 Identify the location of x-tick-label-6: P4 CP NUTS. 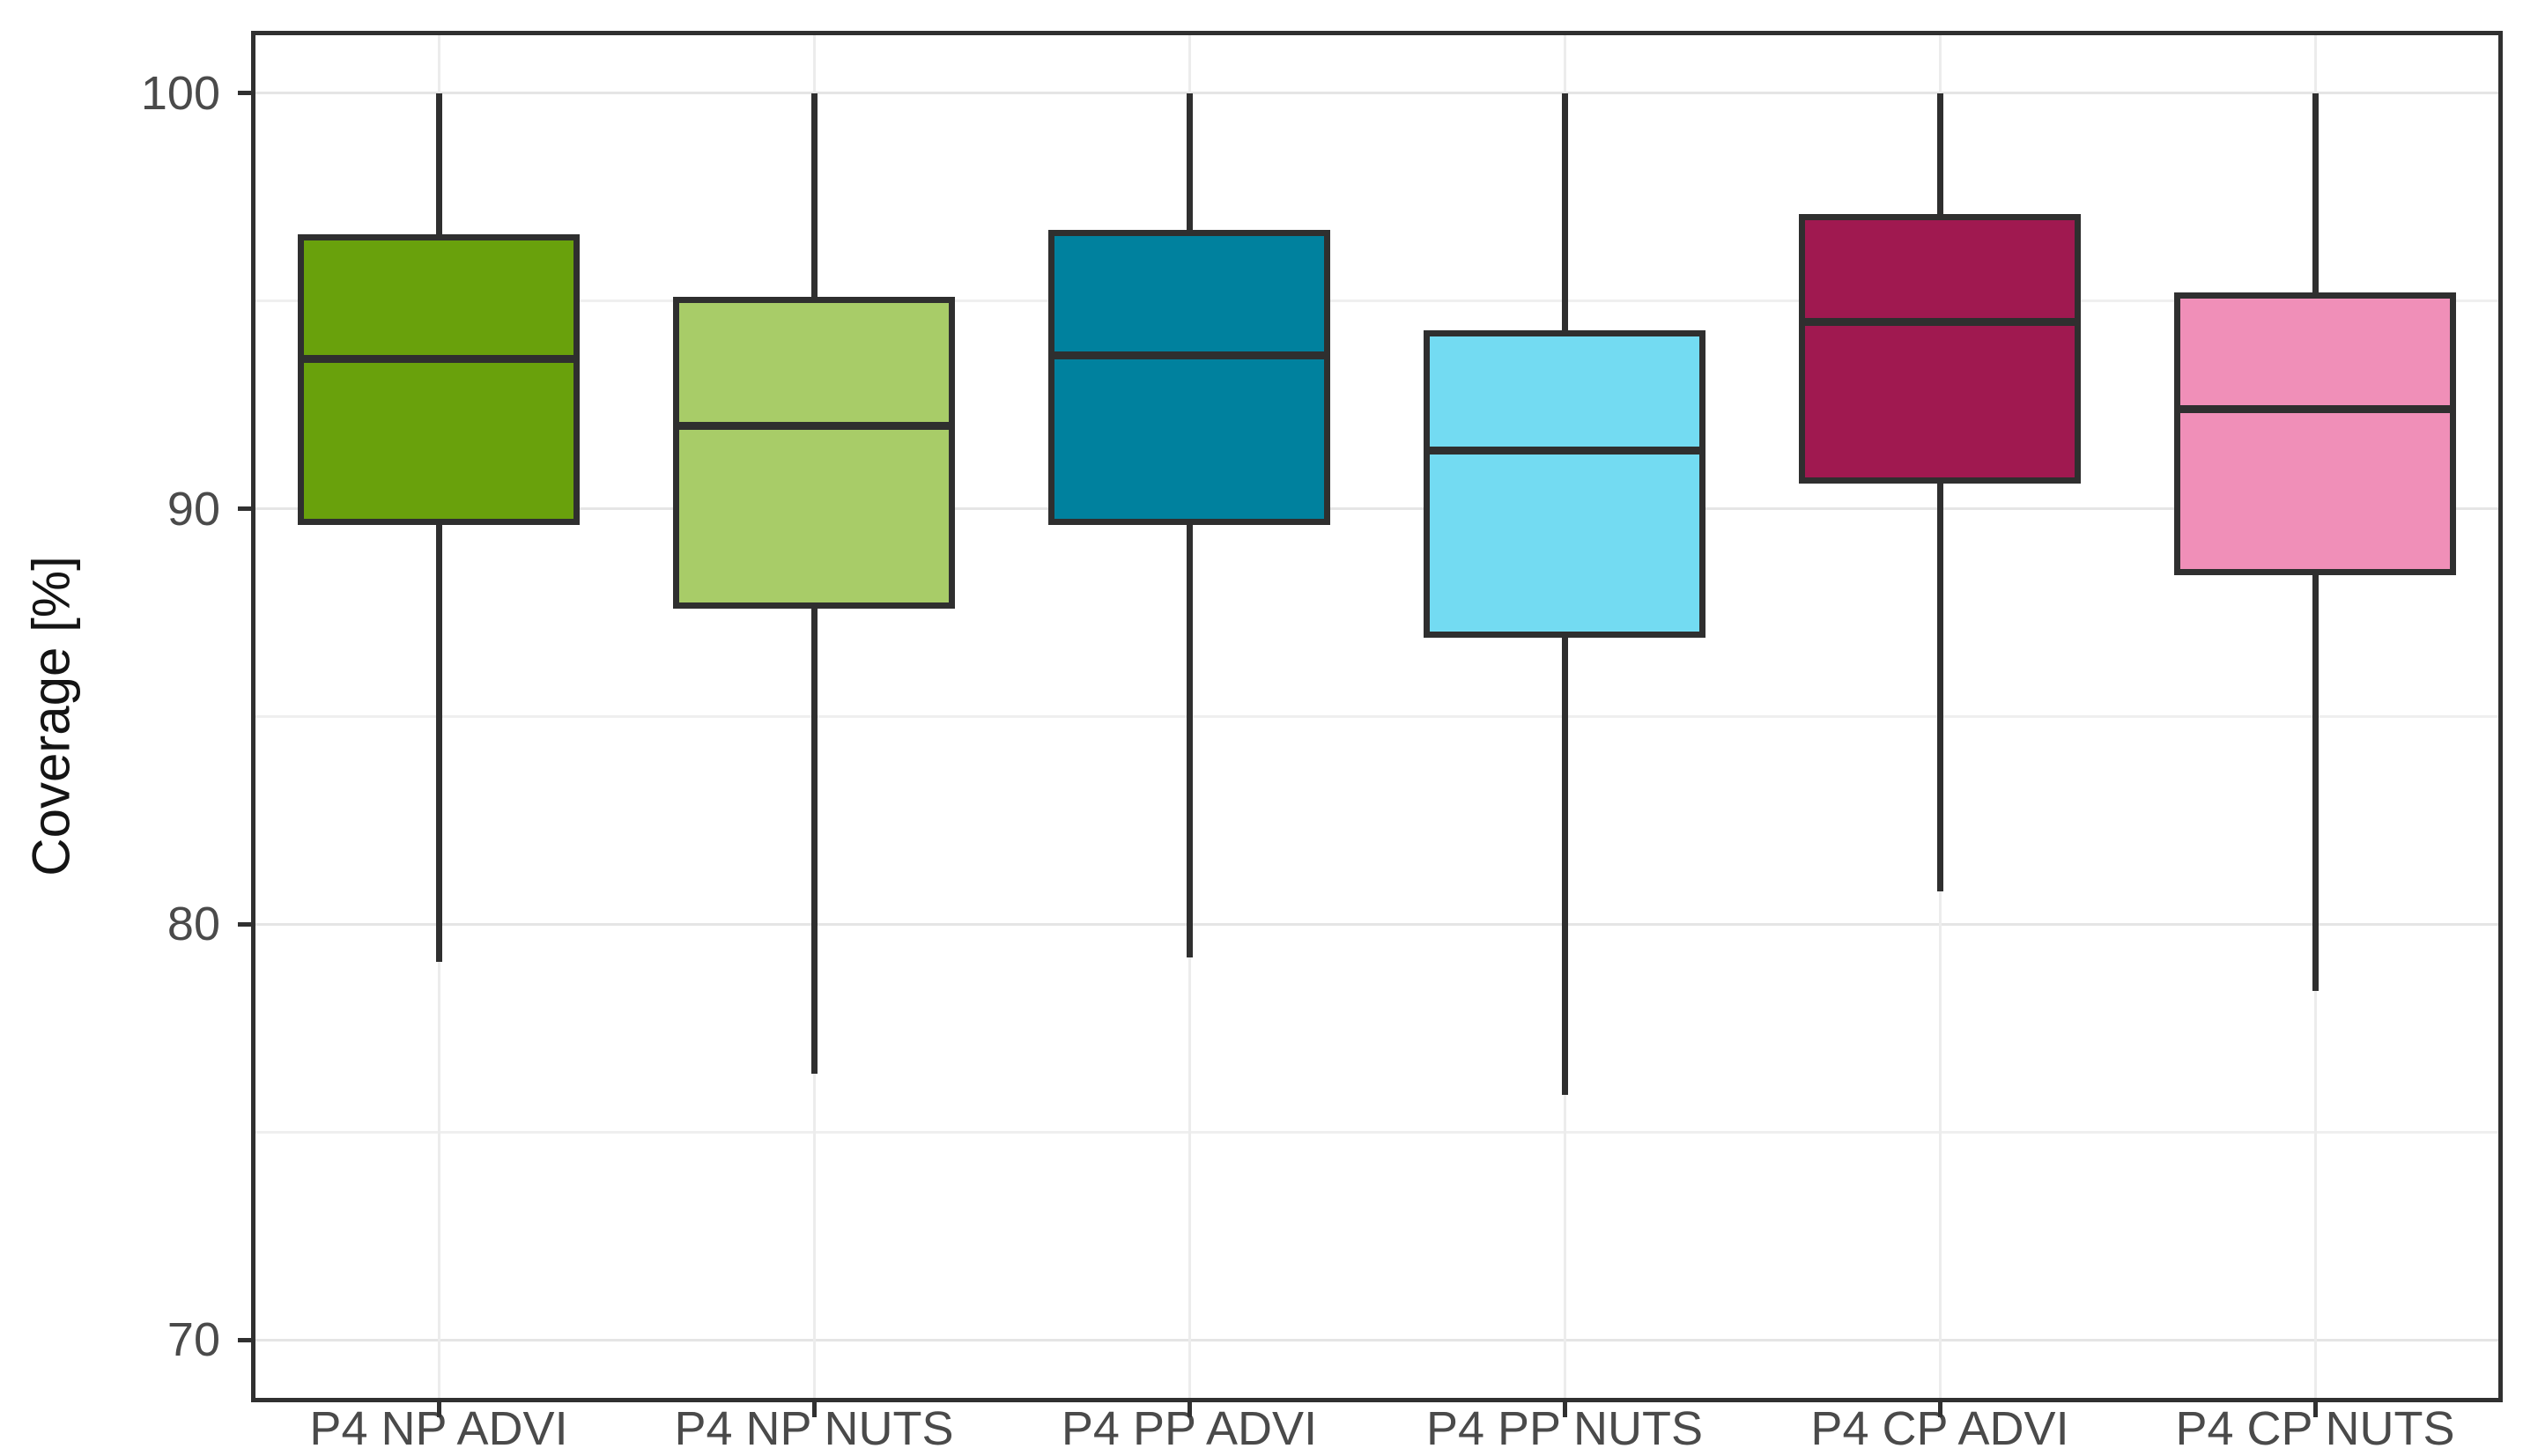
(2315, 1428).